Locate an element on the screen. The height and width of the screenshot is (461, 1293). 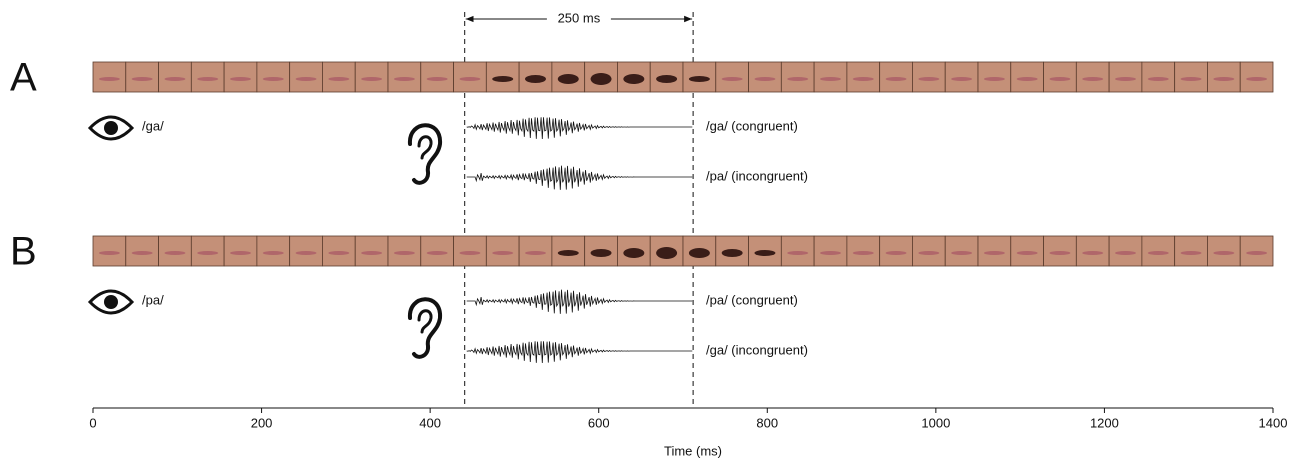
tick-label: 200 is located at coordinates (262, 422).